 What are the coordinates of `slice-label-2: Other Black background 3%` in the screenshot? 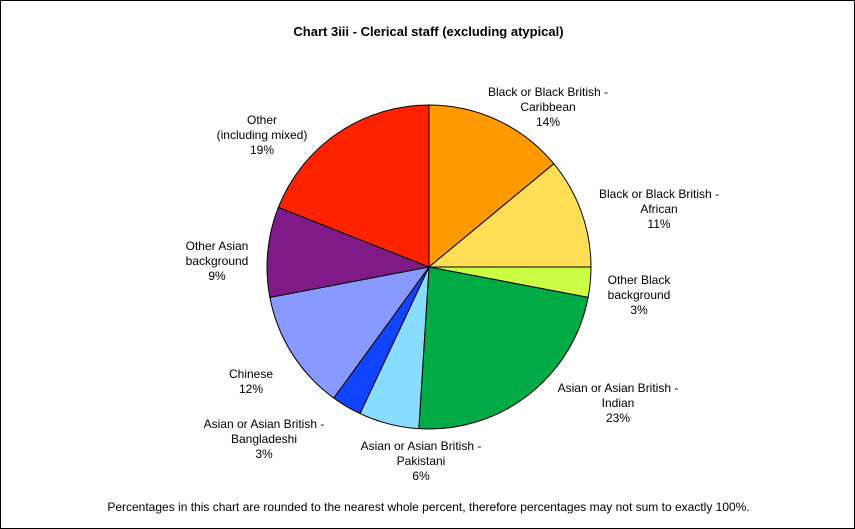 It's located at (639, 295).